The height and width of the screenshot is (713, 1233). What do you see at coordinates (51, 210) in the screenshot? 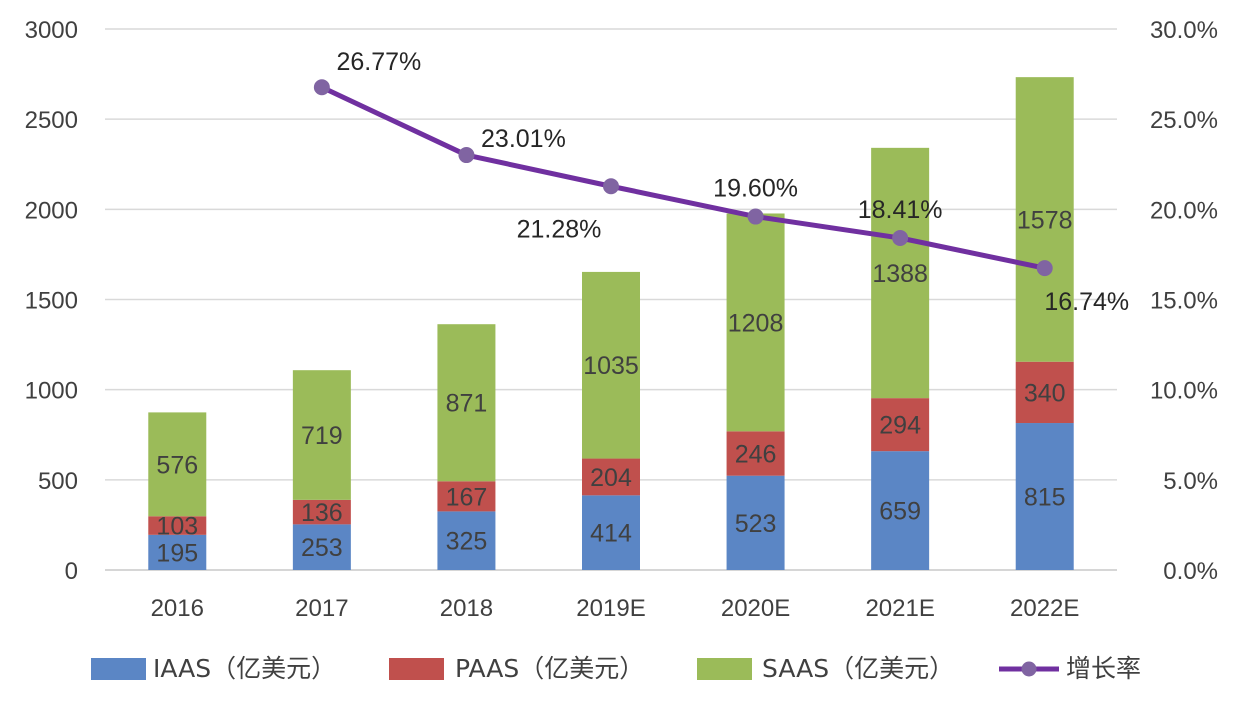
I see `y-tick-label: 2000` at bounding box center [51, 210].